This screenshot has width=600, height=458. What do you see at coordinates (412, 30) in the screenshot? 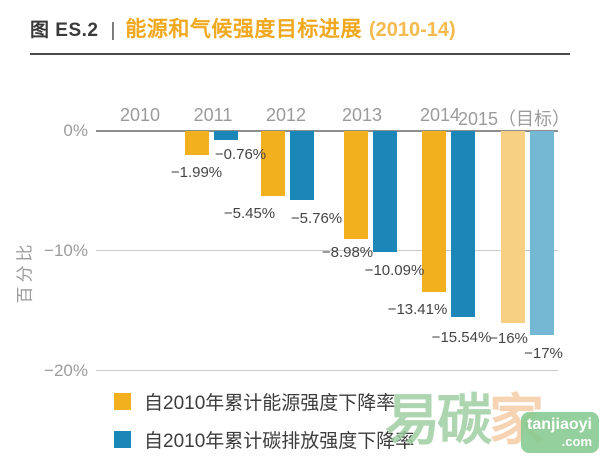
I see `page-title-period: (2010-14)` at bounding box center [412, 30].